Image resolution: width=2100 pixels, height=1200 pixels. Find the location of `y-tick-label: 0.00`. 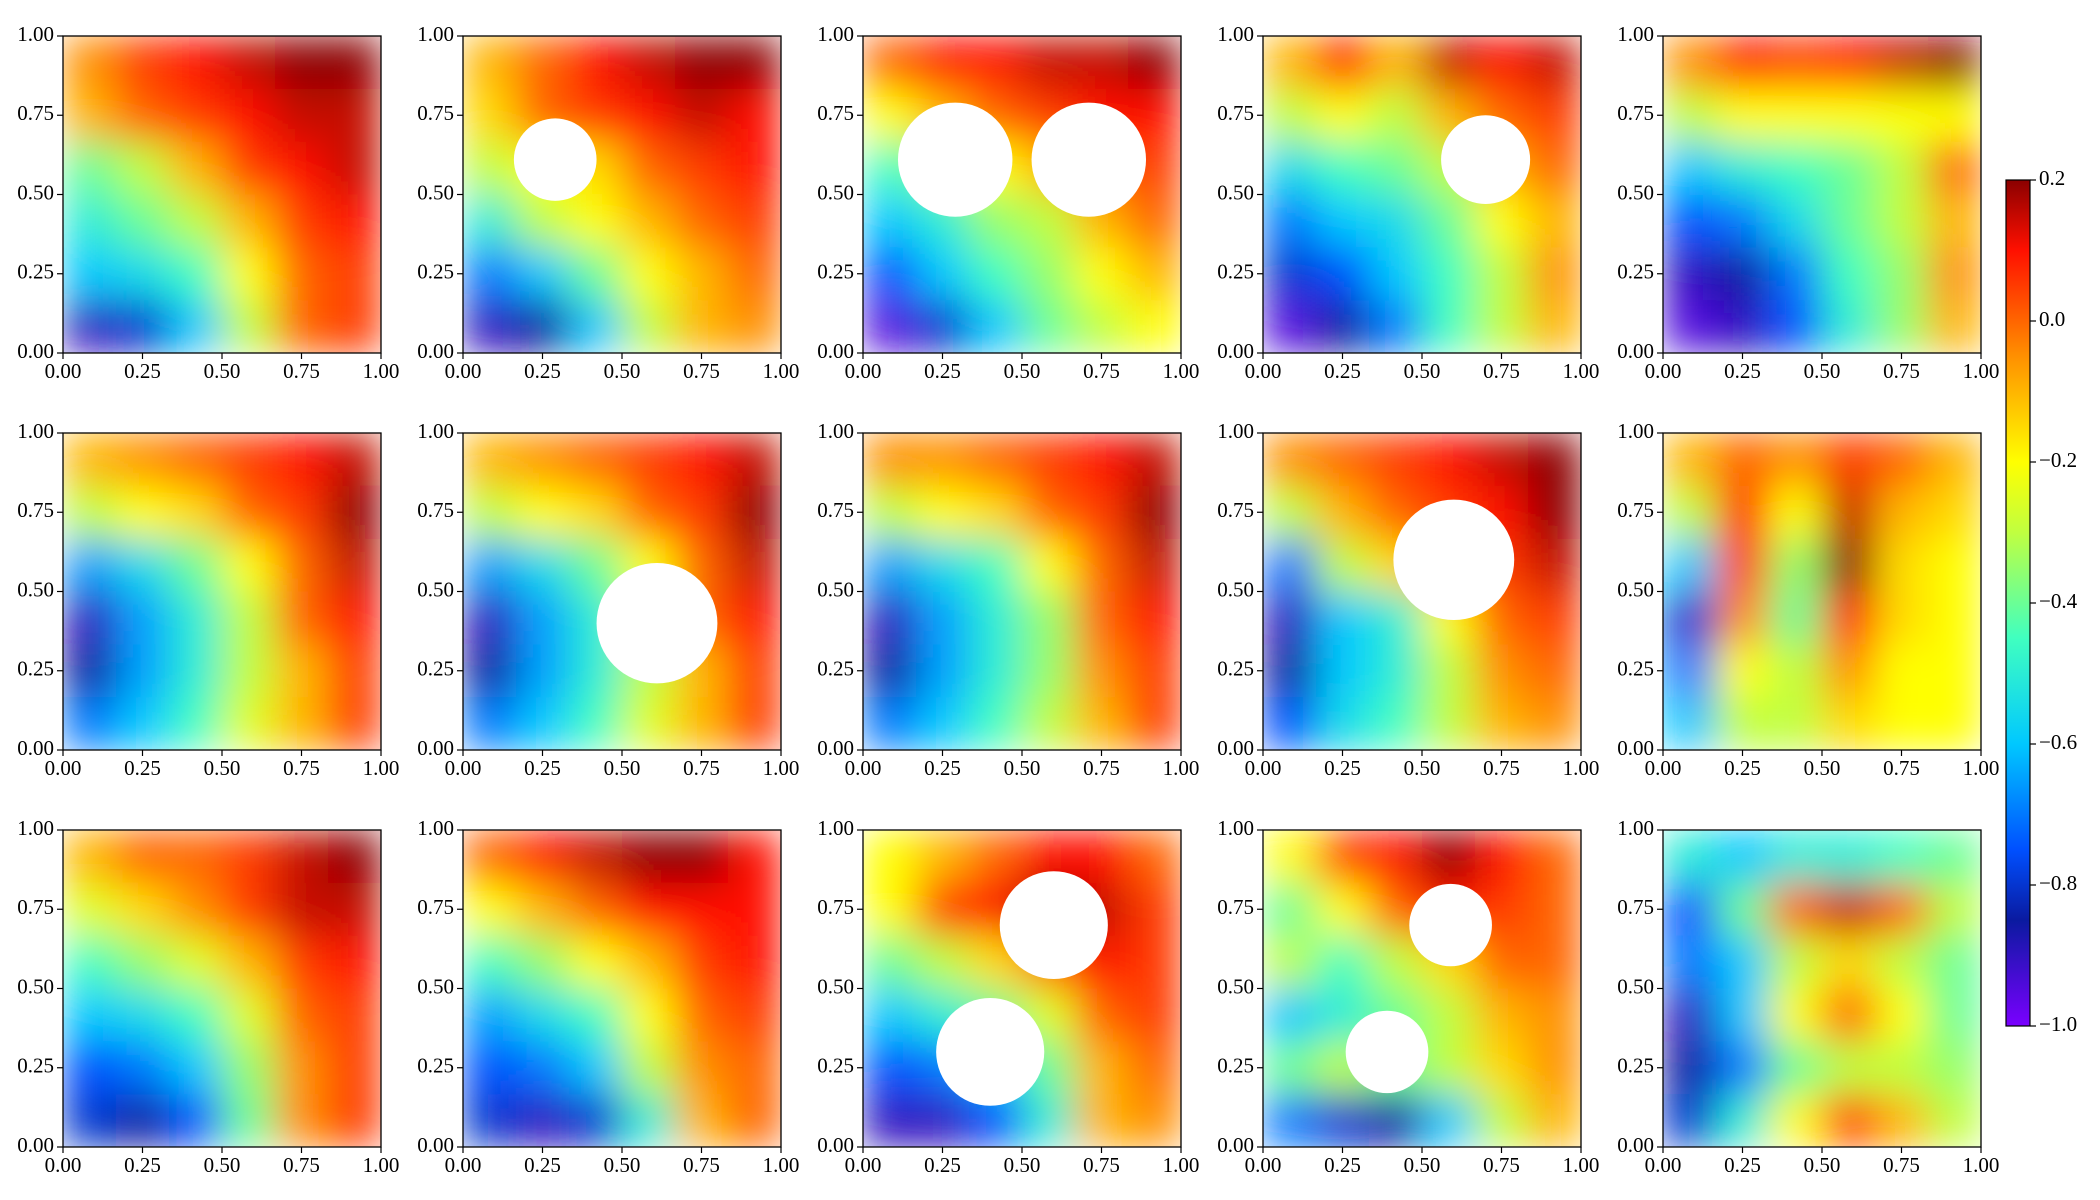

y-tick-label: 0.00 is located at coordinates (835, 351).